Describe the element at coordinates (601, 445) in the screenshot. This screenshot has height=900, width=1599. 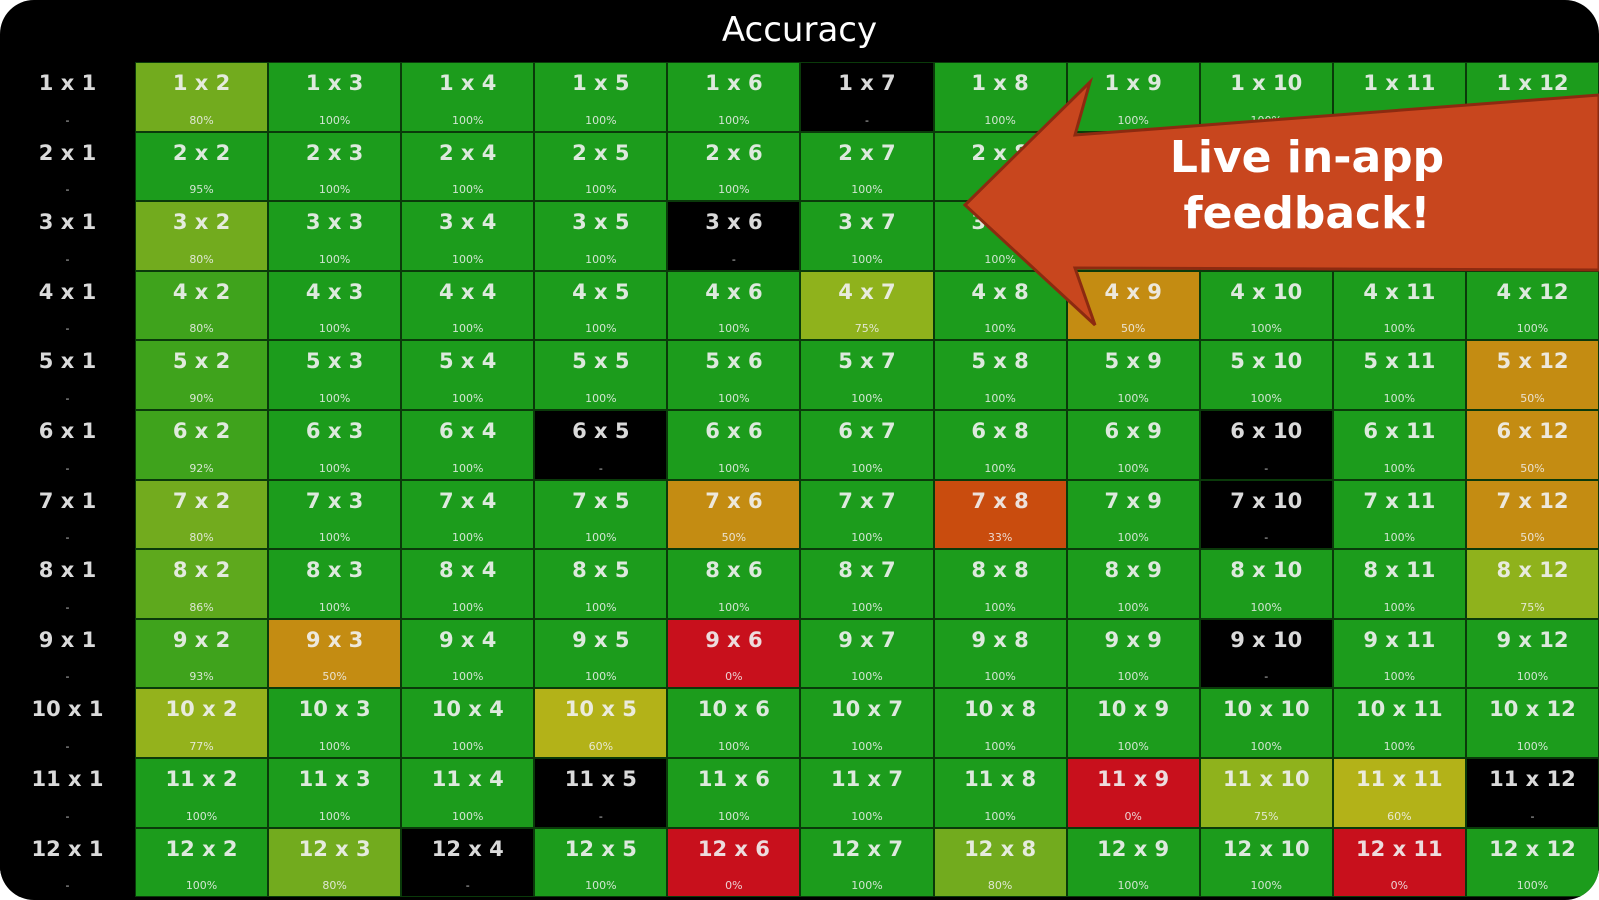
I see `grid-cell: 6 x 5 -` at that location.